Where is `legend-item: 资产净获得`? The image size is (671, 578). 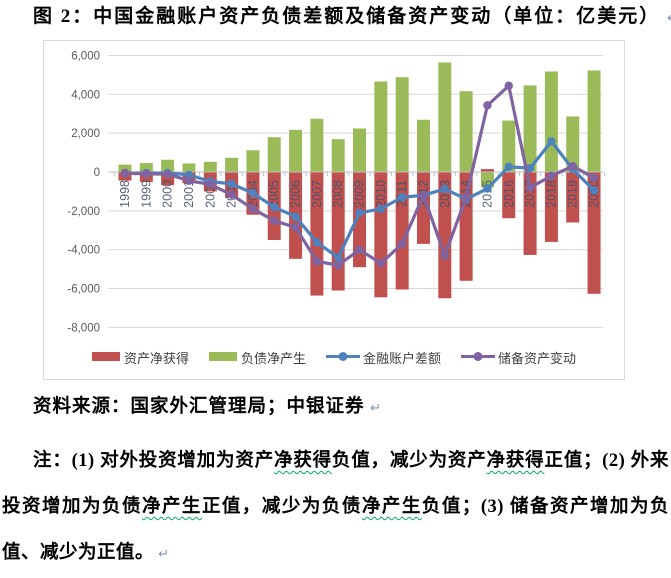
legend-item: 资产净获得 is located at coordinates (140, 358).